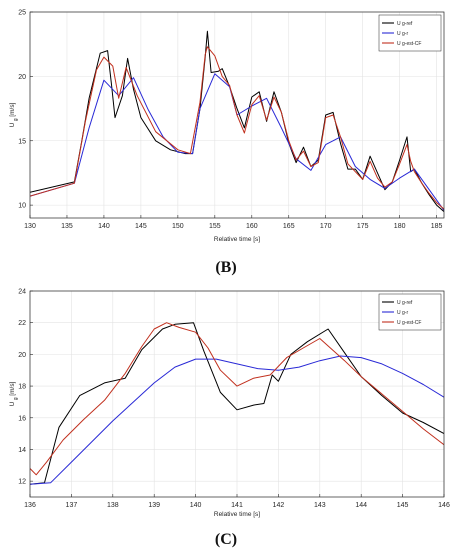  I want to click on y-tick-label: 22, so click(22, 323).